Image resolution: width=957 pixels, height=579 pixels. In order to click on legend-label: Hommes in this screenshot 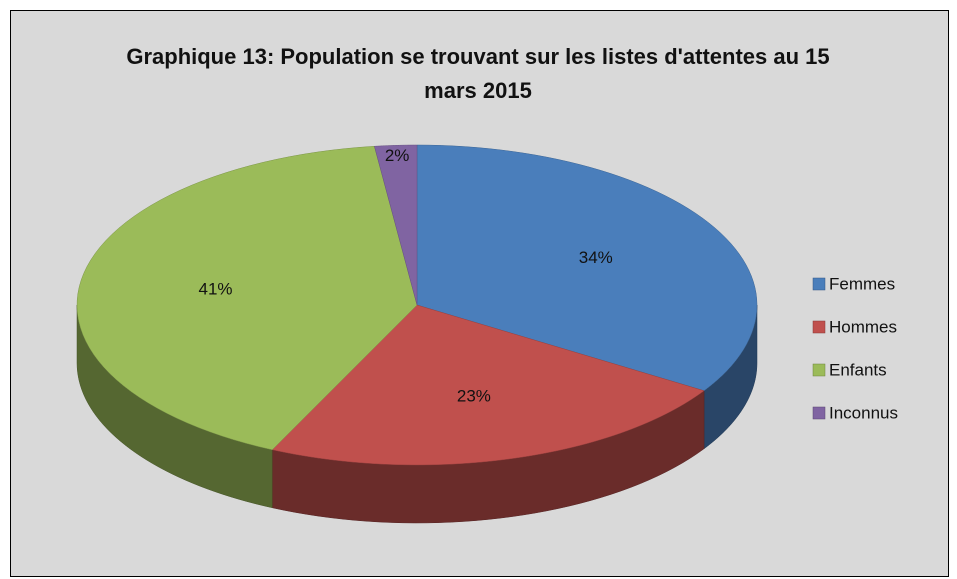, I will do `click(863, 326)`.